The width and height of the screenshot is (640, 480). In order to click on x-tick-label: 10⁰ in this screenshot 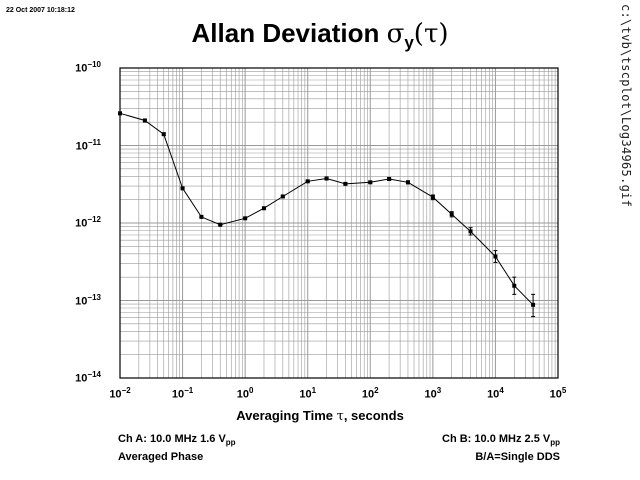, I will do `click(245, 393)`.